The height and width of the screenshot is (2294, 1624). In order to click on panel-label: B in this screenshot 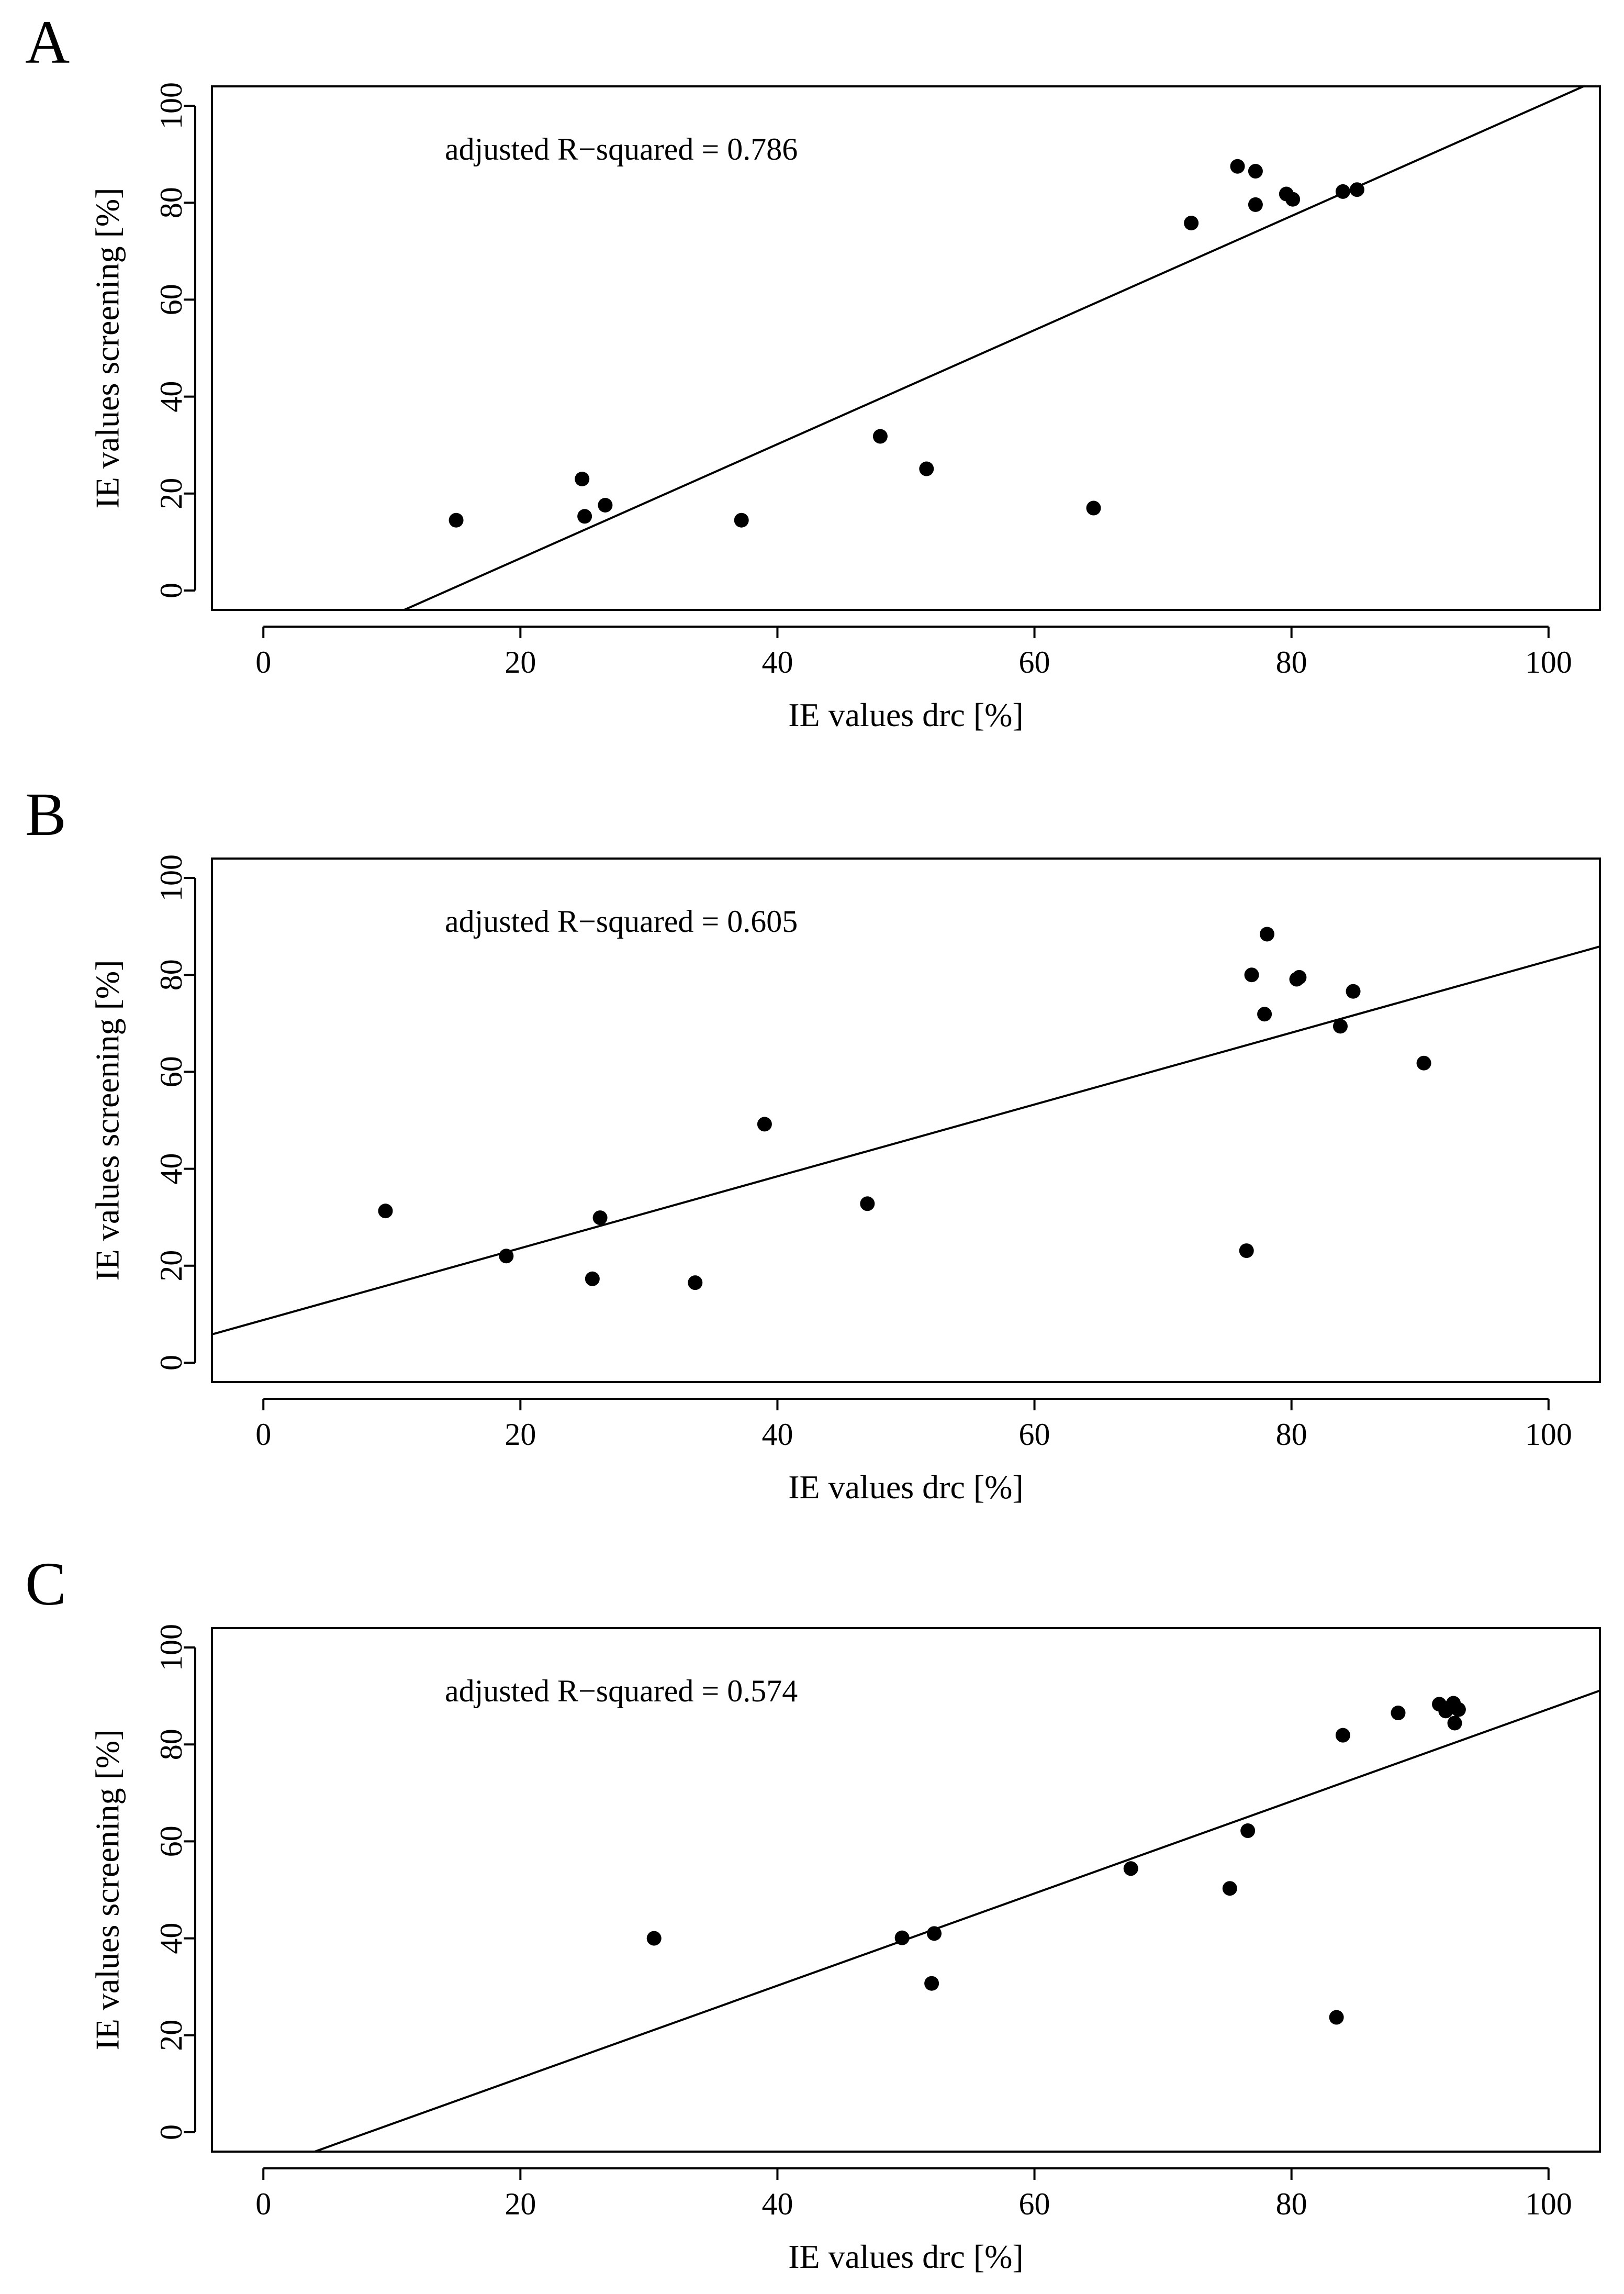, I will do `click(45, 814)`.